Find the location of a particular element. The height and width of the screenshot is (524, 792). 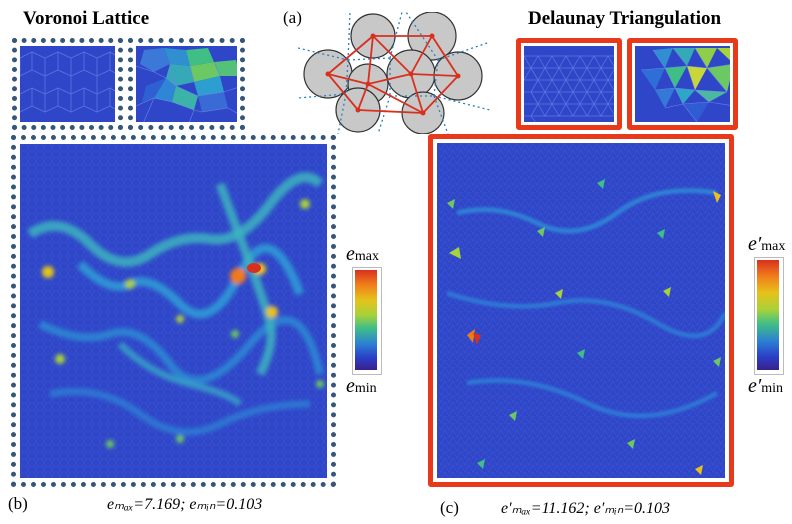

voronoi-edges is located at coordinates (394, 73).